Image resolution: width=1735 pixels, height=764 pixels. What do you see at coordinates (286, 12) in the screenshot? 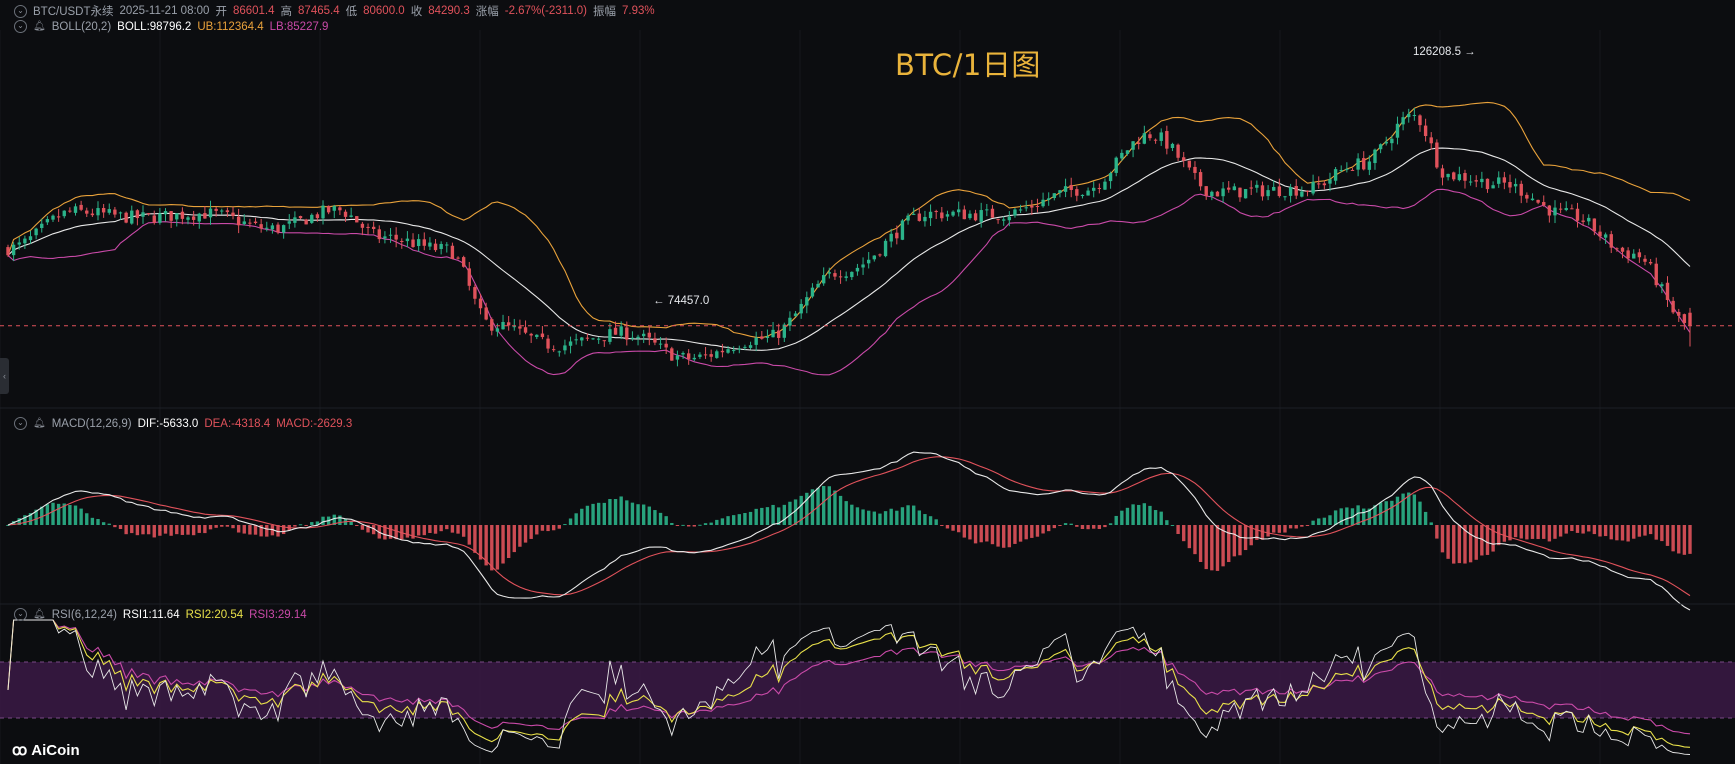
I see `high-label: 高` at bounding box center [286, 12].